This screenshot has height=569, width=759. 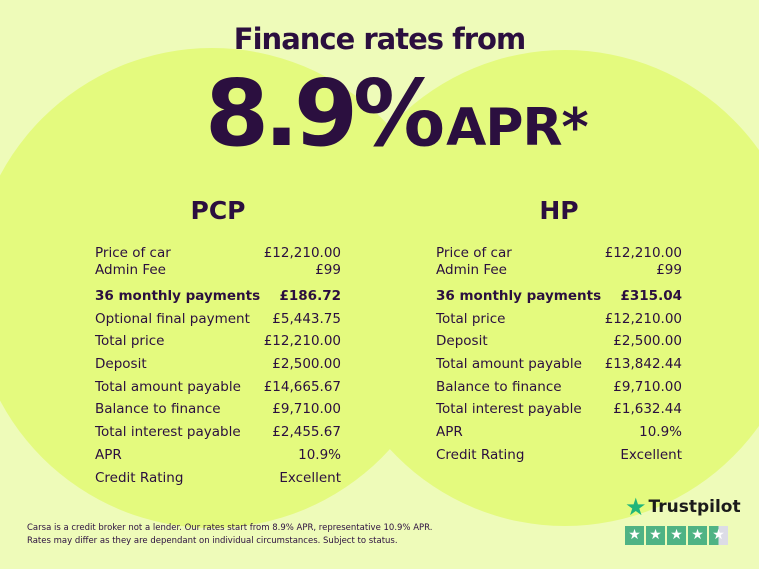 I want to click on pcp-title: PCP, so click(x=218, y=210).